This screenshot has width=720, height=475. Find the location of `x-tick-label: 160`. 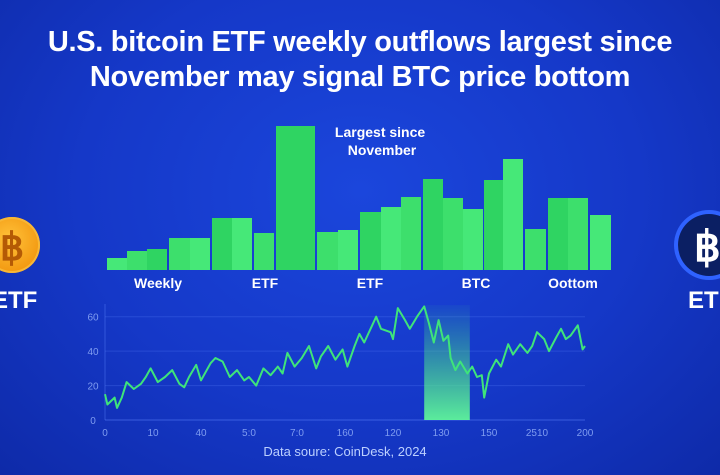

x-tick-label: 160 is located at coordinates (345, 433).